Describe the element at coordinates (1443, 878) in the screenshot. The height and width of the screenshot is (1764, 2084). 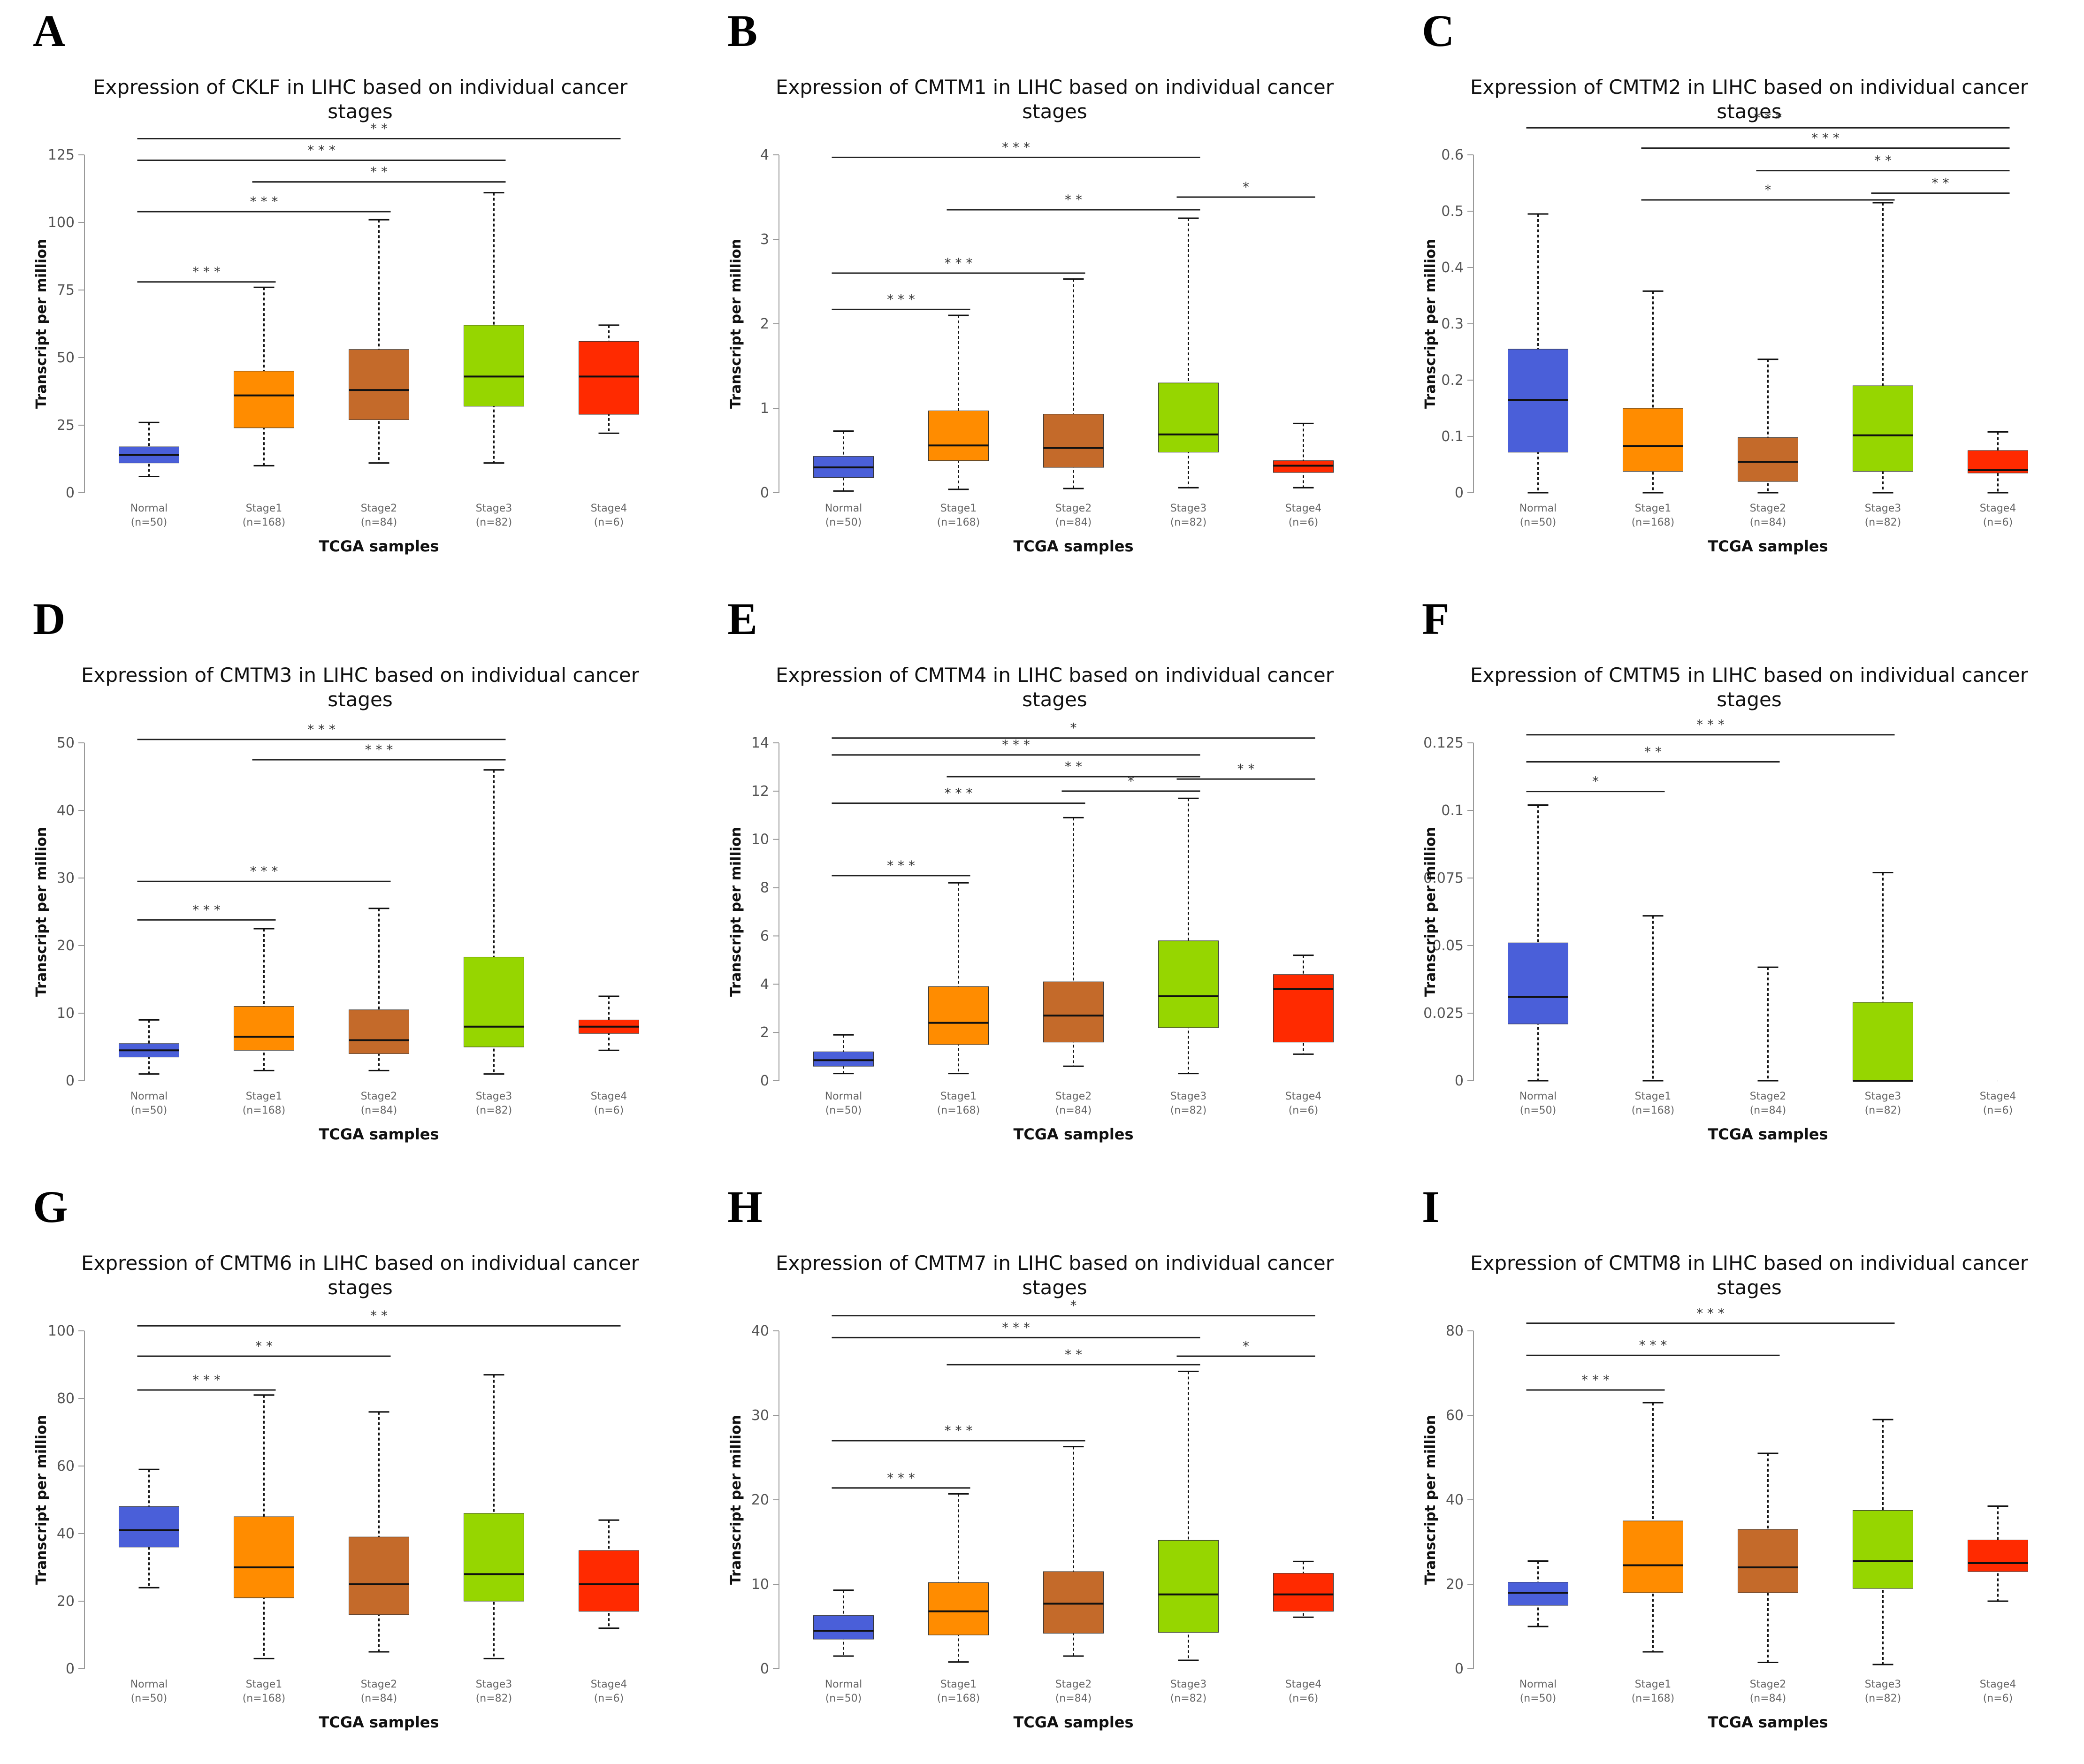
I see `y-tick-label: 0.075` at that location.